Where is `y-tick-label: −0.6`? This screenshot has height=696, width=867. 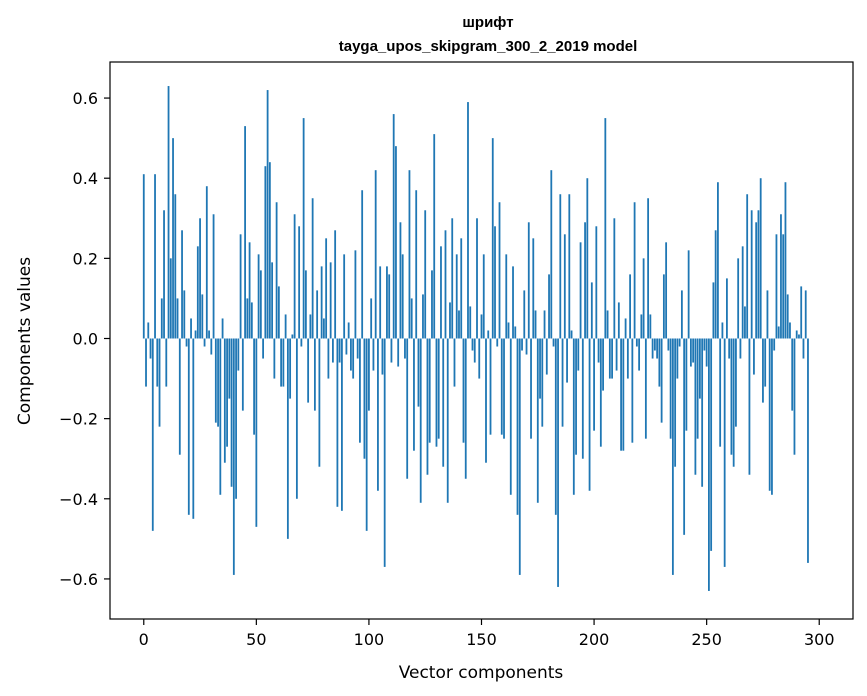
y-tick-label: −0.6 is located at coordinates (78, 579).